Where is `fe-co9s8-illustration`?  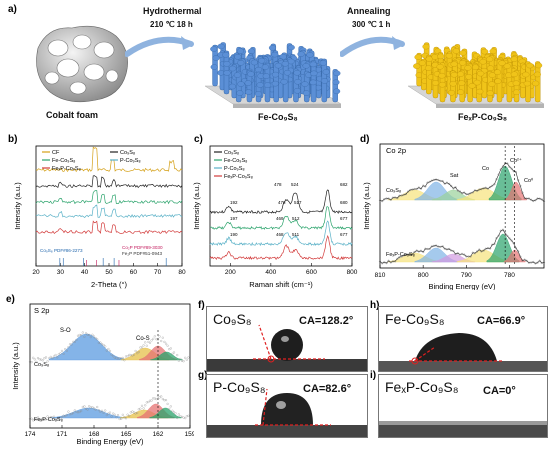 fe-co9s8-illustration is located at coordinates (273, 75).